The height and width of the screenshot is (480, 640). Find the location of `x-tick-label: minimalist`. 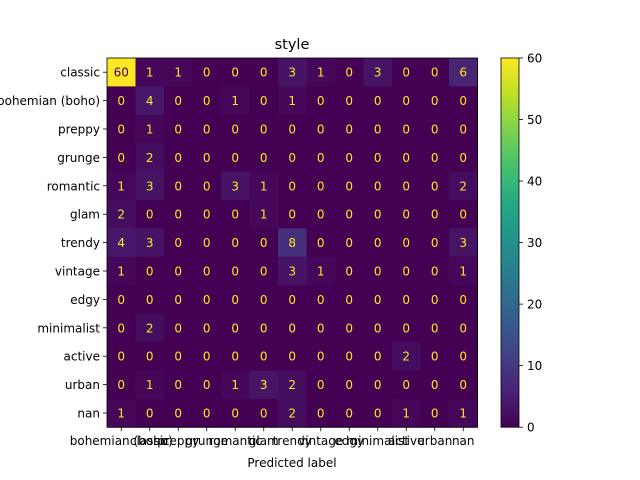

x-tick-label: minimalist is located at coordinates (377, 441).